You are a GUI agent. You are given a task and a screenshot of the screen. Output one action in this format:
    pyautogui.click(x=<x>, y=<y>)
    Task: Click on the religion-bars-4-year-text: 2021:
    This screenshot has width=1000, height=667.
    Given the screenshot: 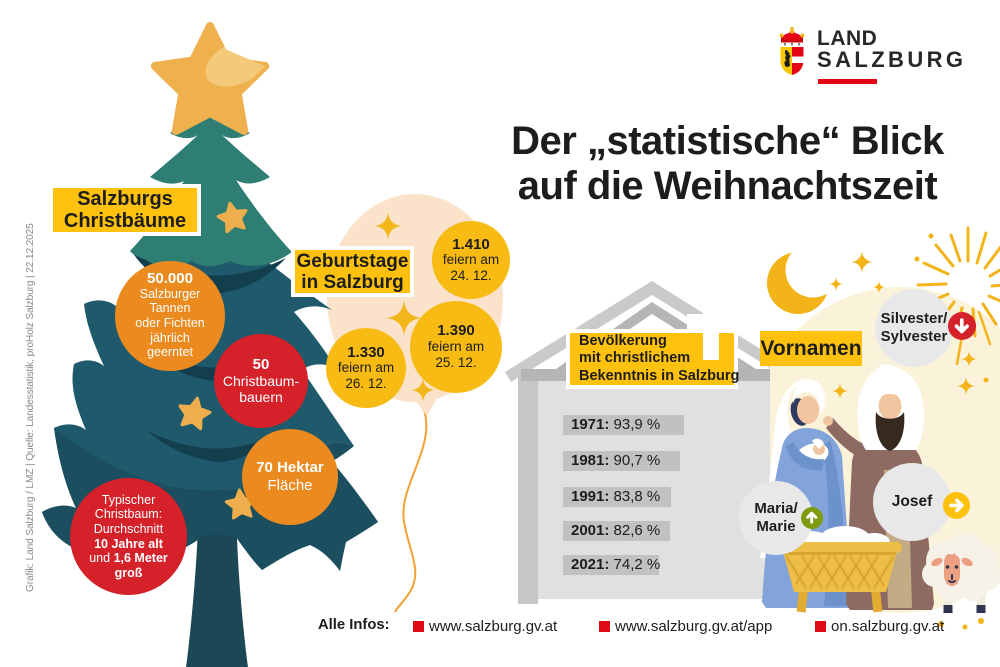 What is the action you would take?
    pyautogui.click(x=590, y=564)
    